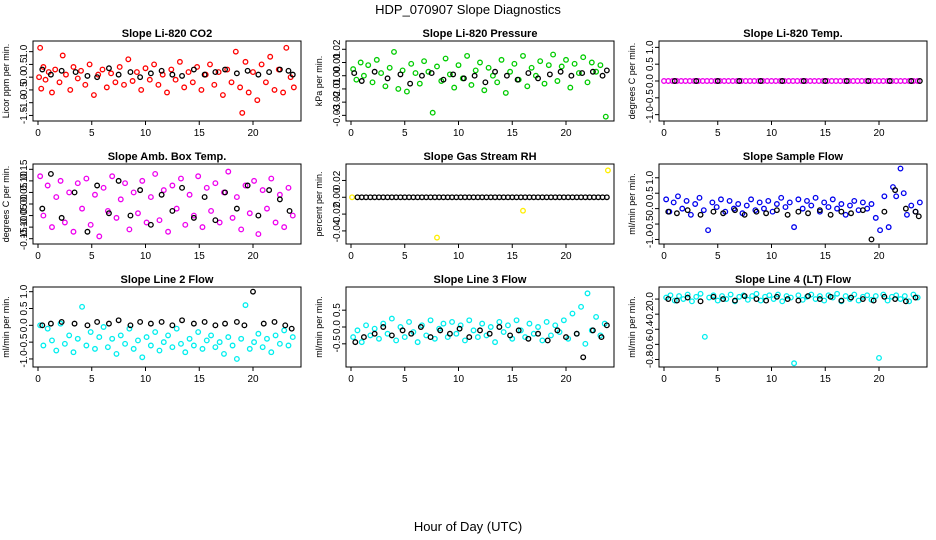  Describe the element at coordinates (319, 81) in the screenshot. I see `y-axis-label: kPa per min.` at that location.